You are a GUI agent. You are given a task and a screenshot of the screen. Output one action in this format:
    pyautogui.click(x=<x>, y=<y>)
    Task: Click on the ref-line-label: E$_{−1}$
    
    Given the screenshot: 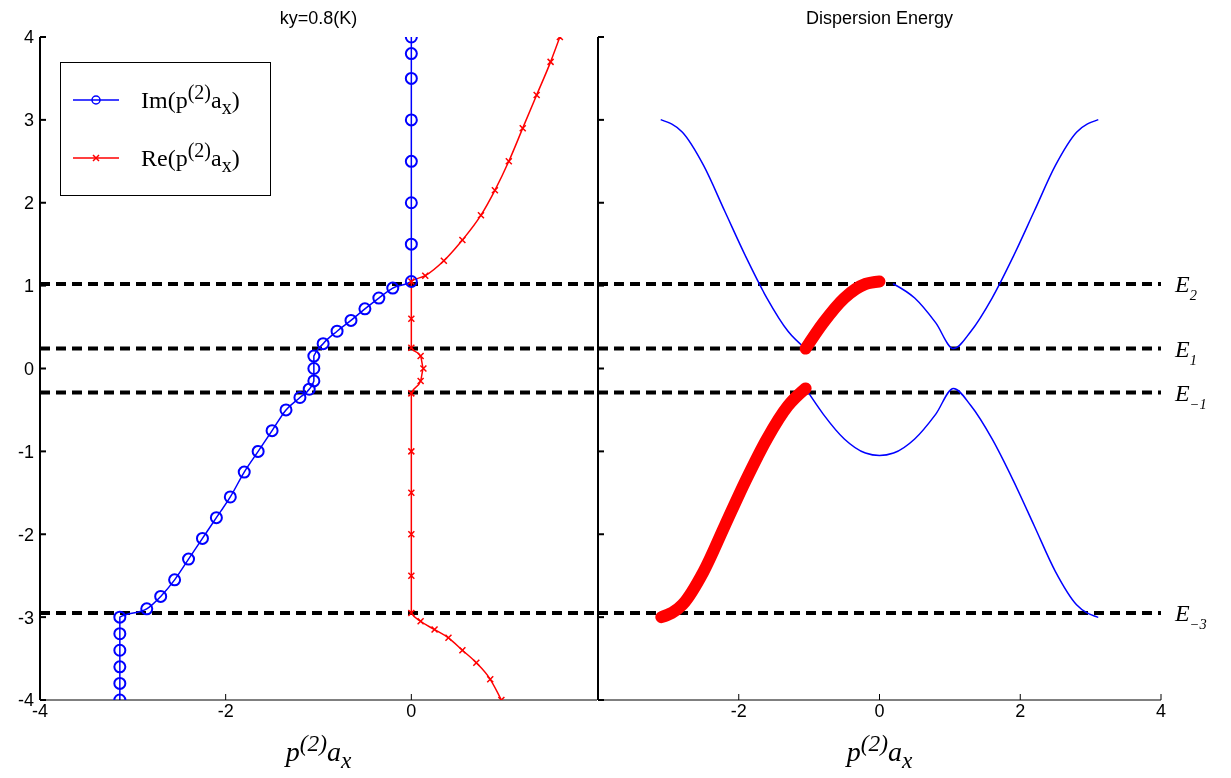 What is the action you would take?
    pyautogui.click(x=1190, y=395)
    